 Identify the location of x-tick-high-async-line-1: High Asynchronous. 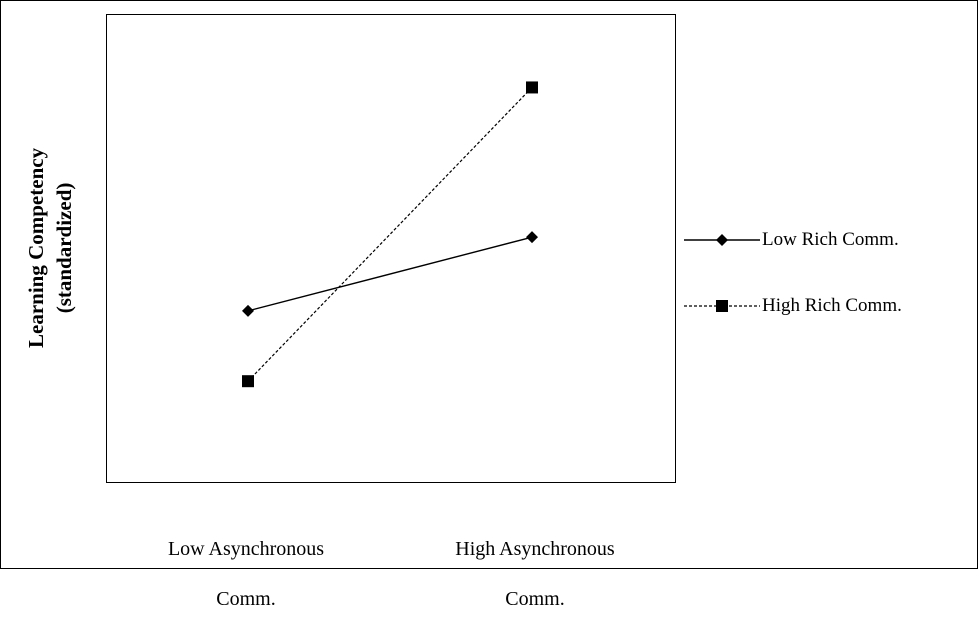
(535, 549).